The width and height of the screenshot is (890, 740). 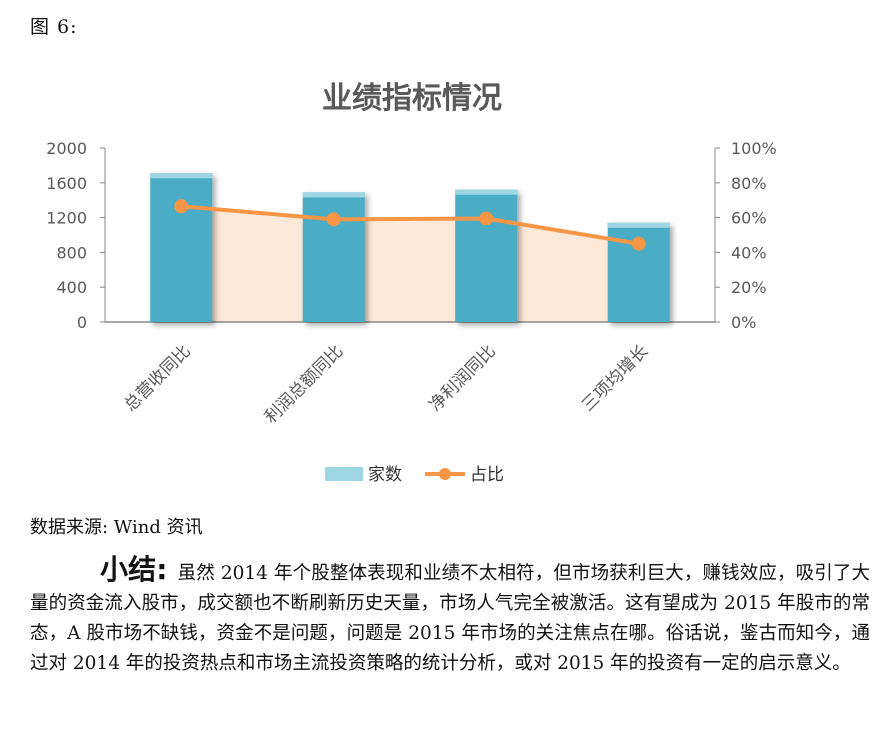 I want to click on source-note: 数据来源: Wind 资讯, so click(x=116, y=527).